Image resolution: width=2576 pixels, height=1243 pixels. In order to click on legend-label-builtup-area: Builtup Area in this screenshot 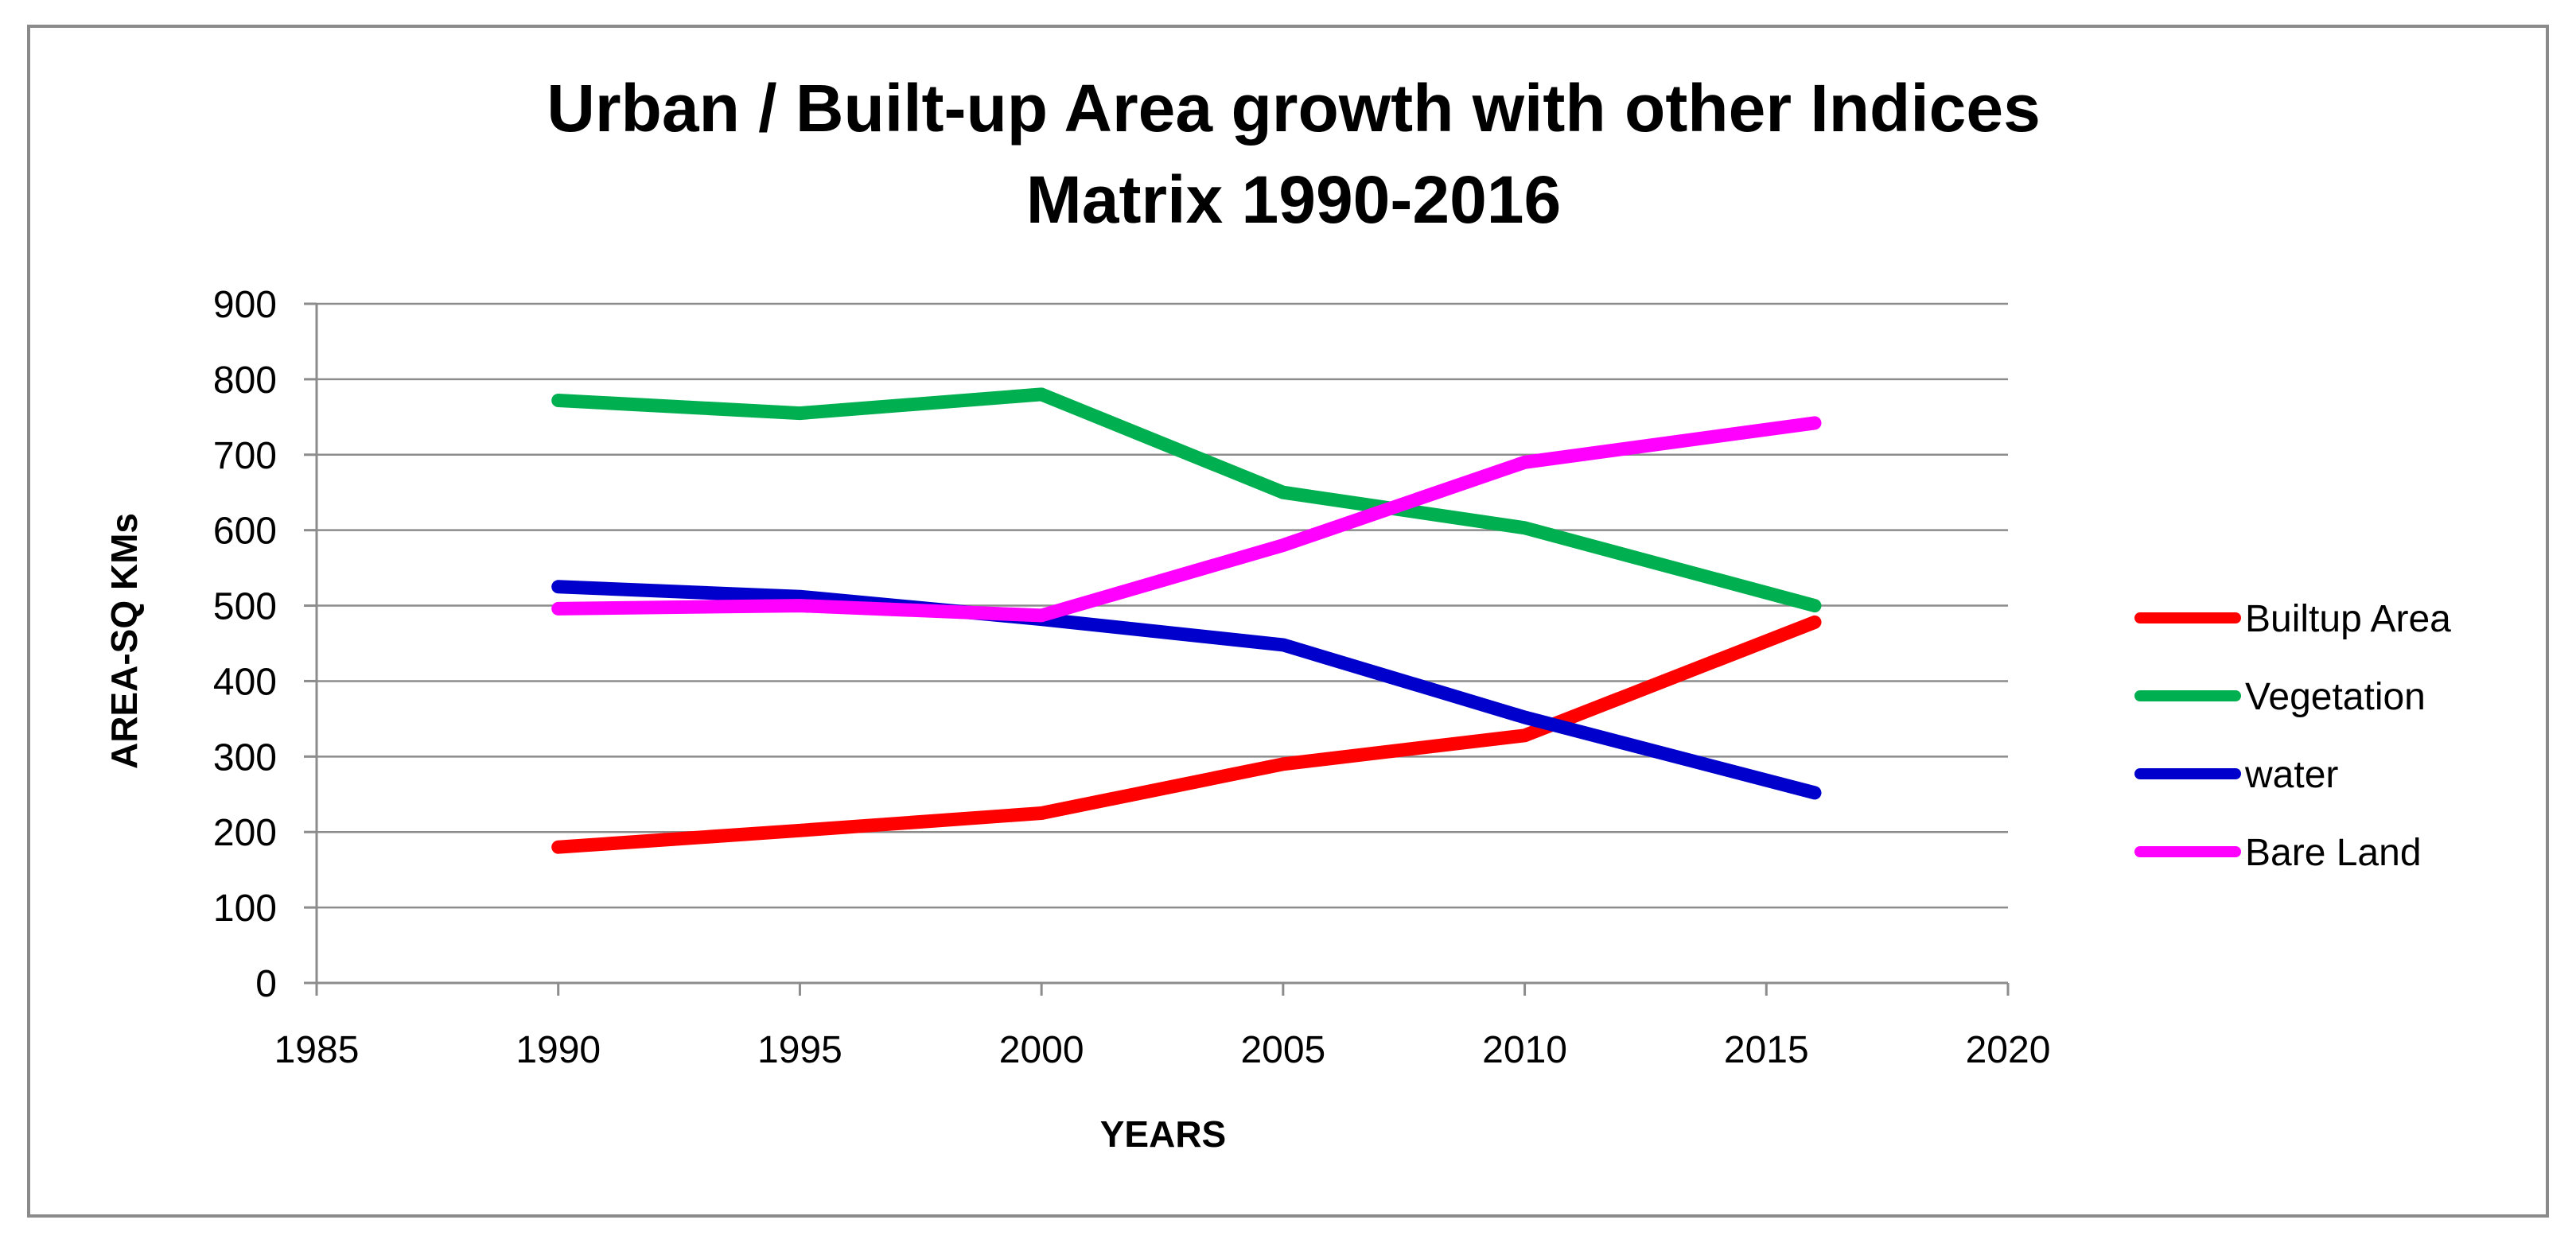, I will do `click(2348, 619)`.